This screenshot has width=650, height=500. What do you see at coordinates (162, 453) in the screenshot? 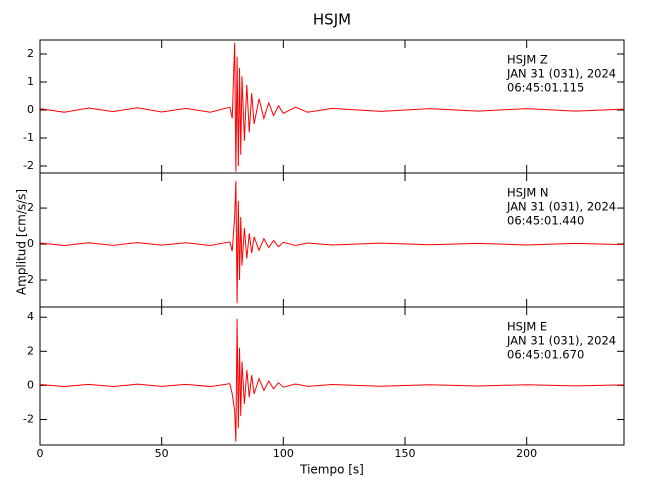
I see `x-tick-label: 50` at bounding box center [162, 453].